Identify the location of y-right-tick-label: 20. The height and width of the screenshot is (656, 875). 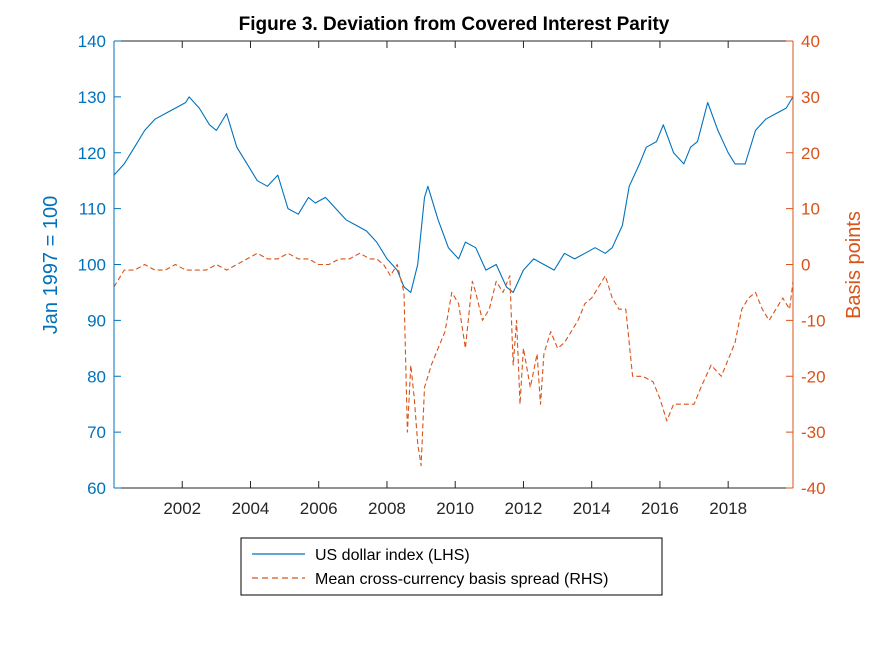
(810, 153).